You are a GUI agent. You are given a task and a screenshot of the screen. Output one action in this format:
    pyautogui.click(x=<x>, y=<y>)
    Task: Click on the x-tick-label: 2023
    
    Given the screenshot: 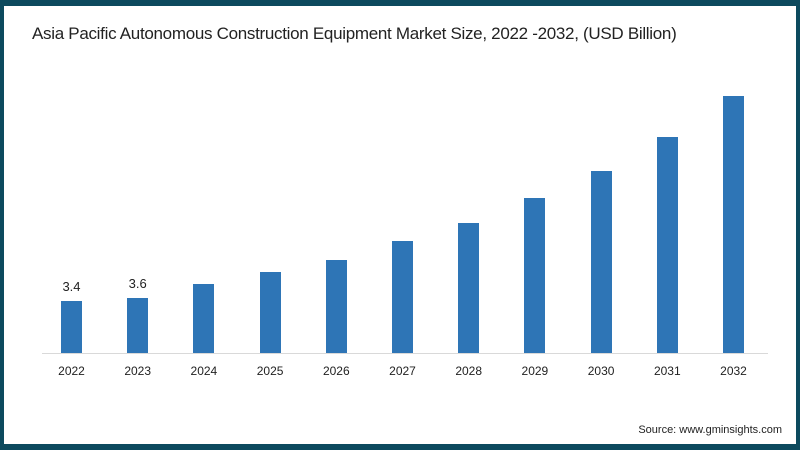 What is the action you would take?
    pyautogui.click(x=138, y=371)
    